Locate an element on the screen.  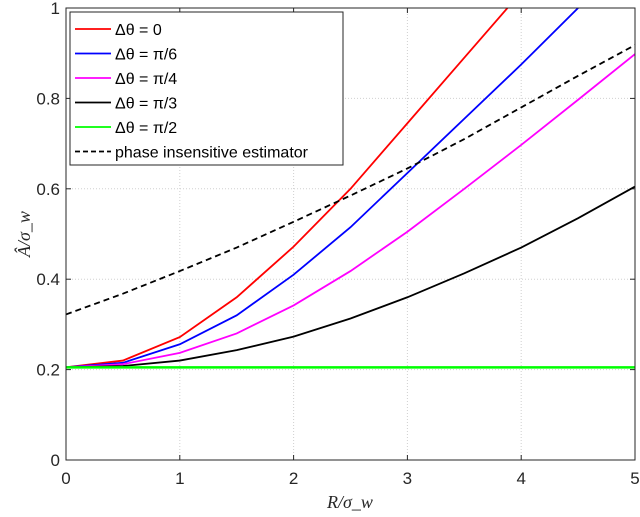
y-tick-label: 0.2 is located at coordinates (48, 370).